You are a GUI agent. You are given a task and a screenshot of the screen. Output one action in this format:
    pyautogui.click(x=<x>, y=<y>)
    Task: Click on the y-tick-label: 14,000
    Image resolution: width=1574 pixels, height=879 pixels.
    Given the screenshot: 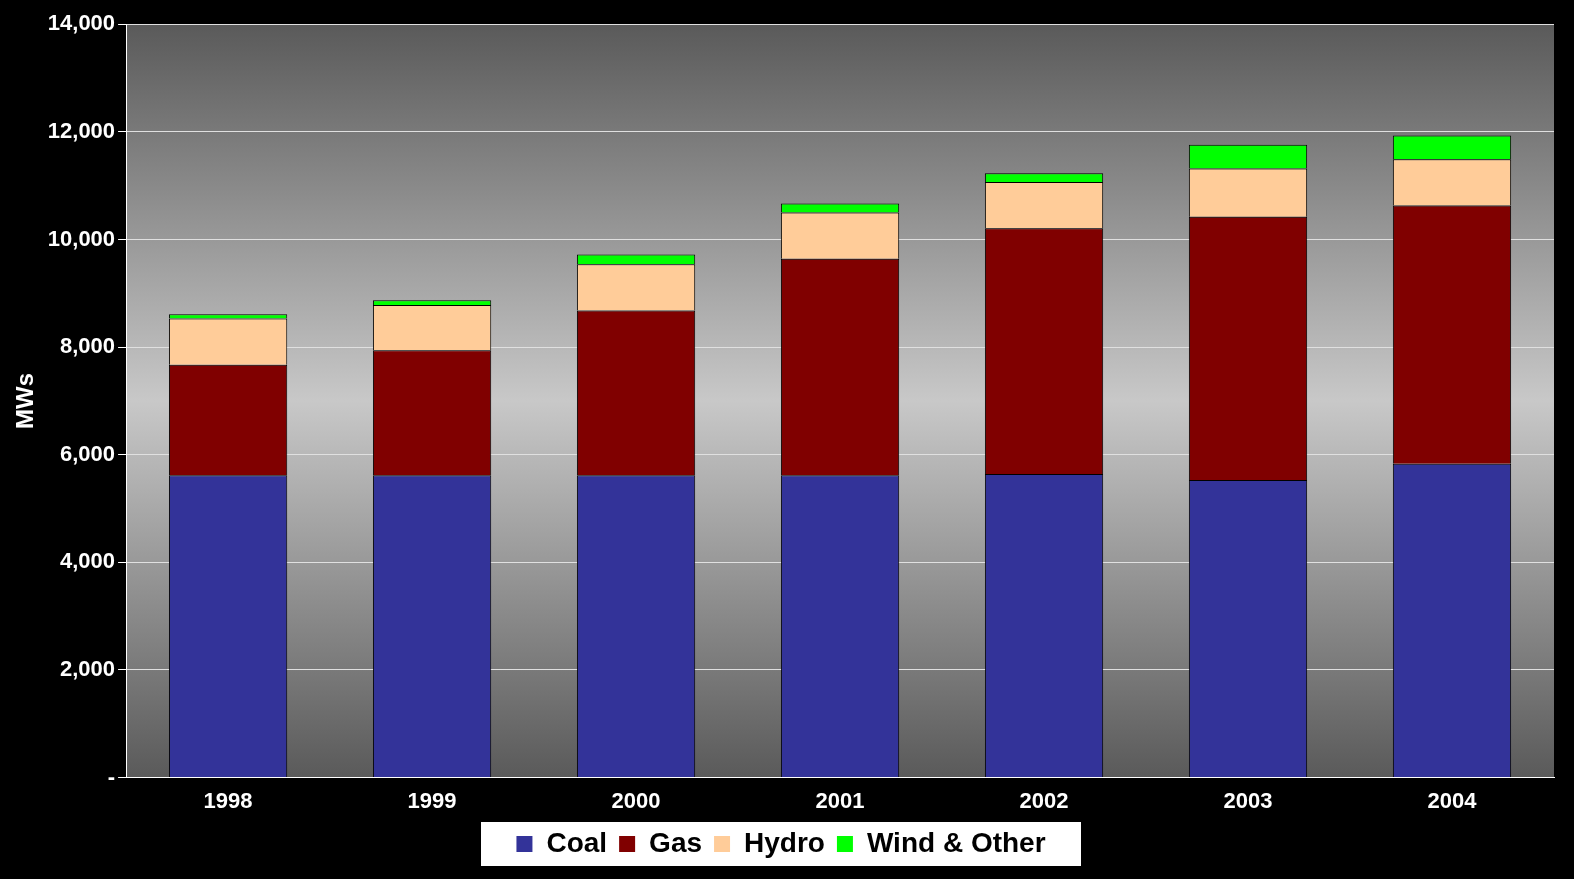 What is the action you would take?
    pyautogui.click(x=81, y=23)
    